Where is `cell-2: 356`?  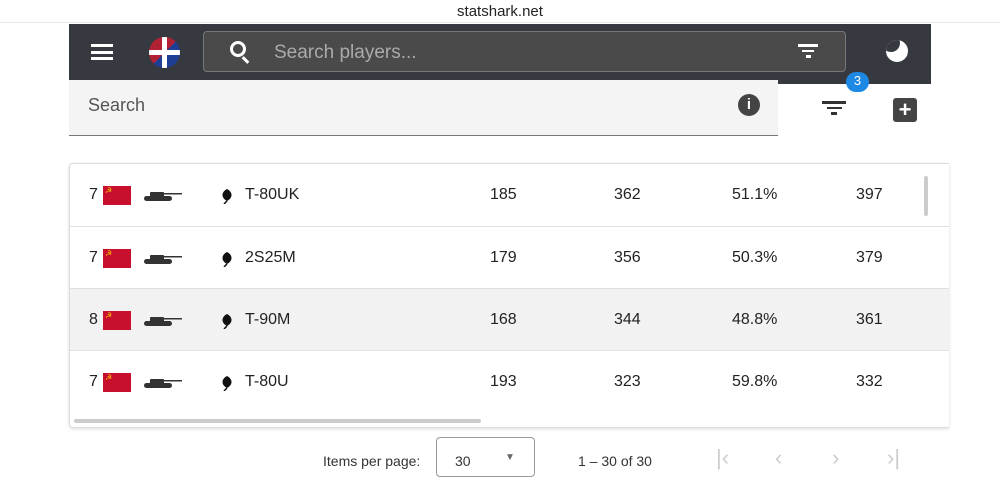
cell-2: 356 is located at coordinates (627, 257).